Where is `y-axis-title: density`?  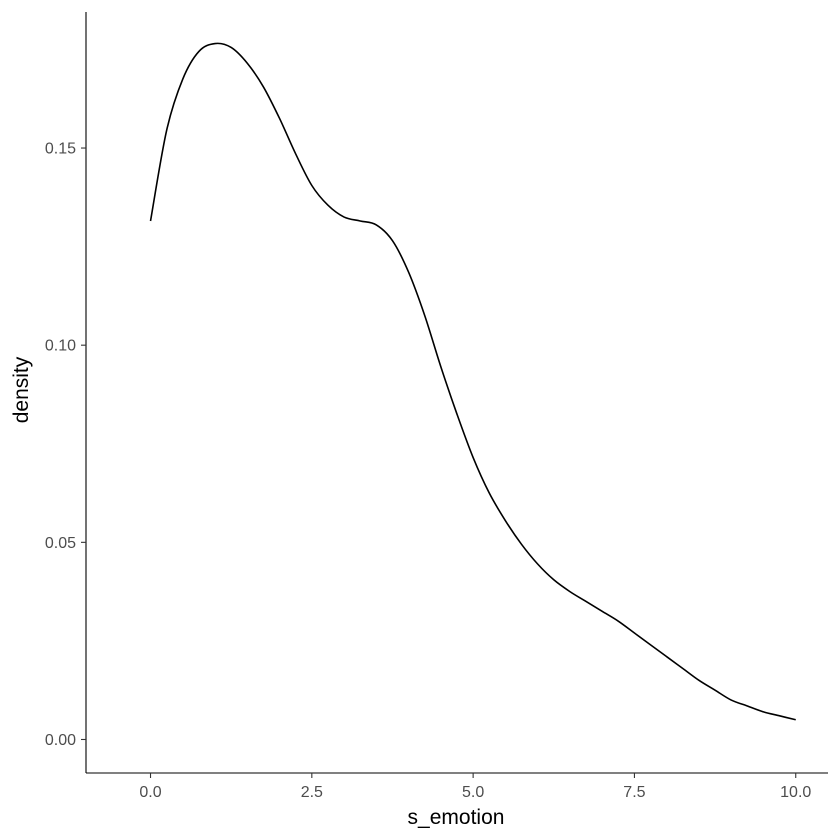
y-axis-title: density is located at coordinates (21, 389).